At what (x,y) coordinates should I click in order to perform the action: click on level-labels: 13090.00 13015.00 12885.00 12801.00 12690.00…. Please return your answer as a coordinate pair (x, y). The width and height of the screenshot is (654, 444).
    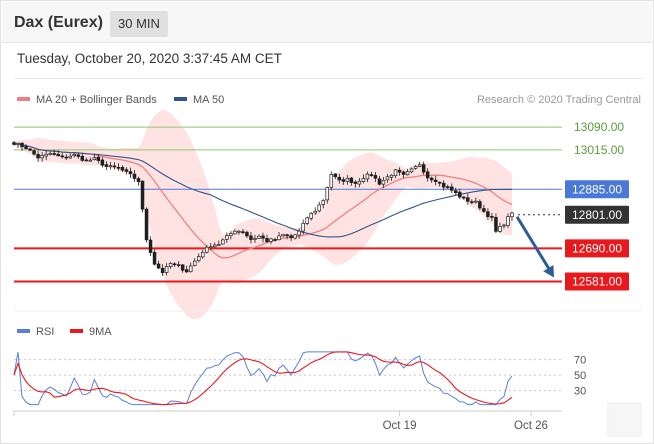
    Looking at the image, I should click on (597, 205).